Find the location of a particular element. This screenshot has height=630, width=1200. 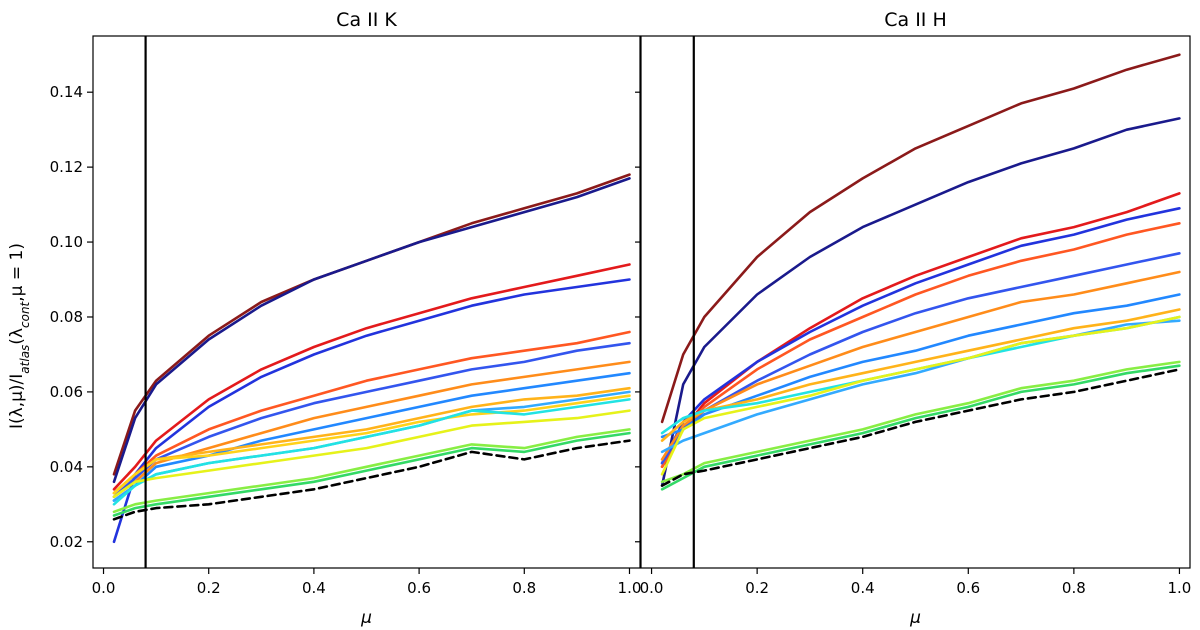

y-axis-label-part: I(λ,μ)/I is located at coordinates (17, 401).